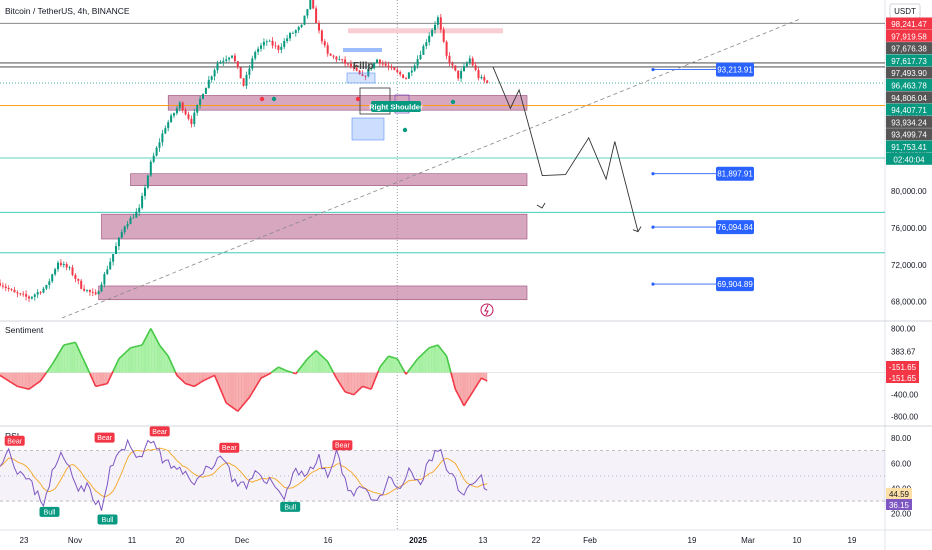 The width and height of the screenshot is (932, 550). I want to click on price-tick: 72,000.00, so click(909, 265).